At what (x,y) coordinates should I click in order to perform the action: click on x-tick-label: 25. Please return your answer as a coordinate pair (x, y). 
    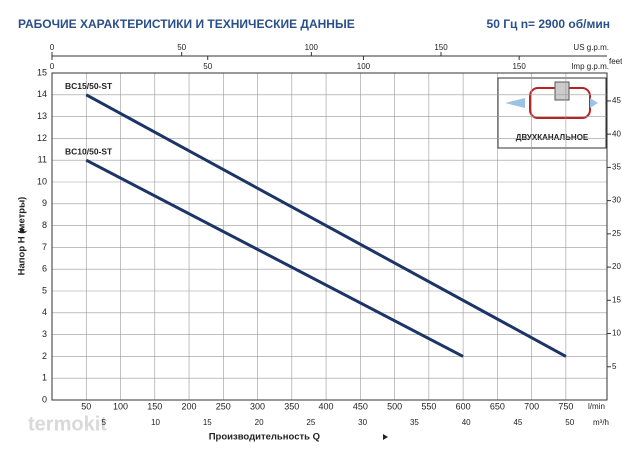
    Looking at the image, I should click on (310, 422).